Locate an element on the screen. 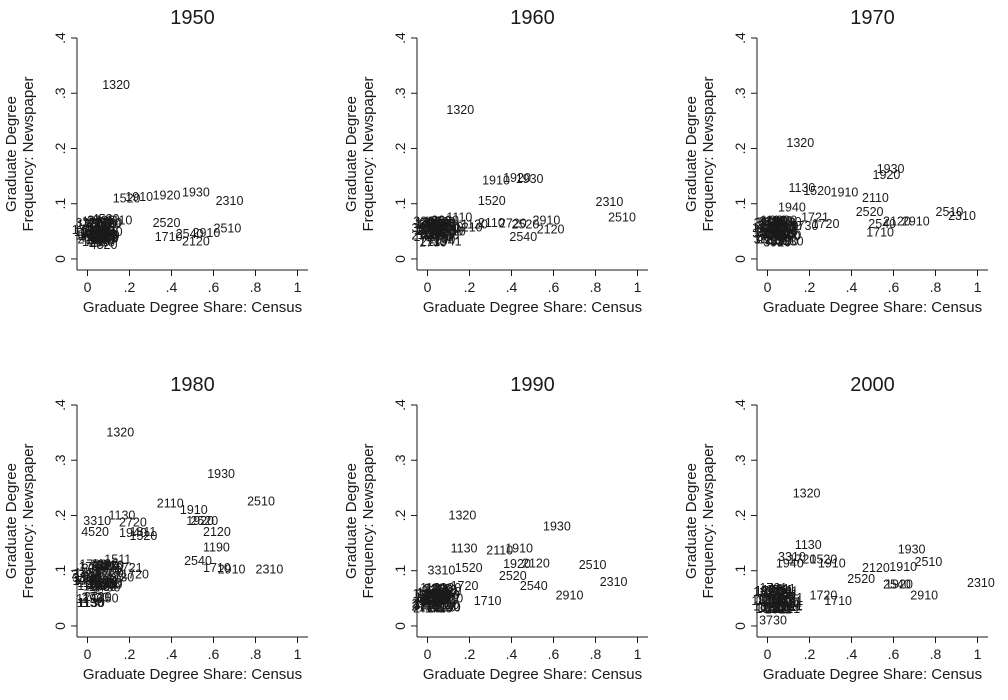 This screenshot has width=1008, height=700. point-label: 1940 is located at coordinates (133, 533).